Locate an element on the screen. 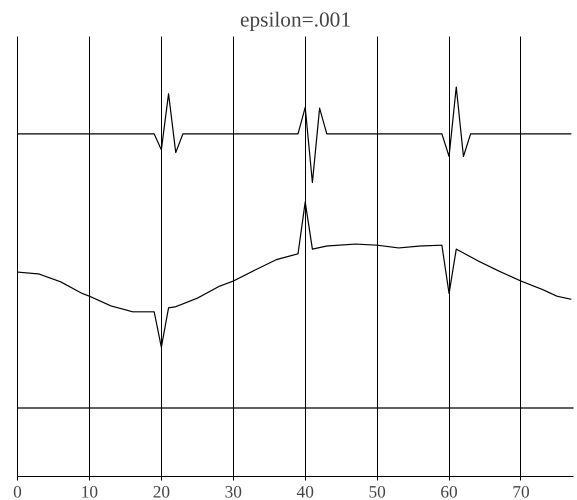 The image size is (577, 500). x-tick-label: 60 is located at coordinates (449, 491).